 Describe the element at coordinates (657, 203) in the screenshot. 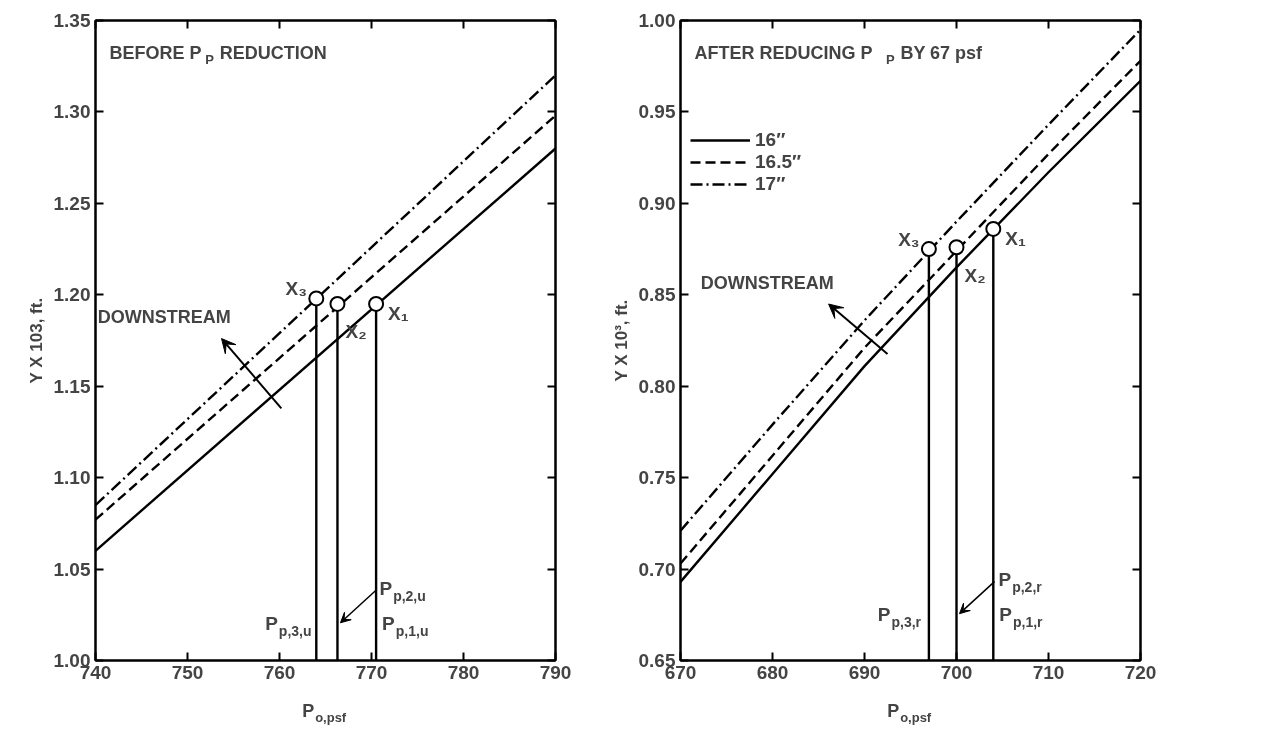

I see `y-tick-label: 0.90` at that location.